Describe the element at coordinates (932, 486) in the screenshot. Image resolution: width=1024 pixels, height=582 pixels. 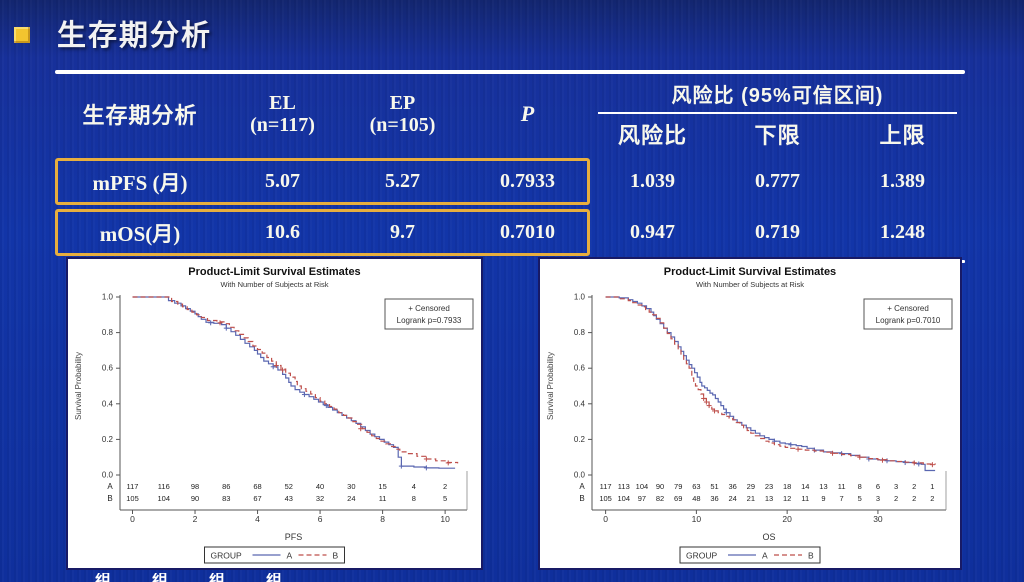
I see `svg-text: 1` at that location.